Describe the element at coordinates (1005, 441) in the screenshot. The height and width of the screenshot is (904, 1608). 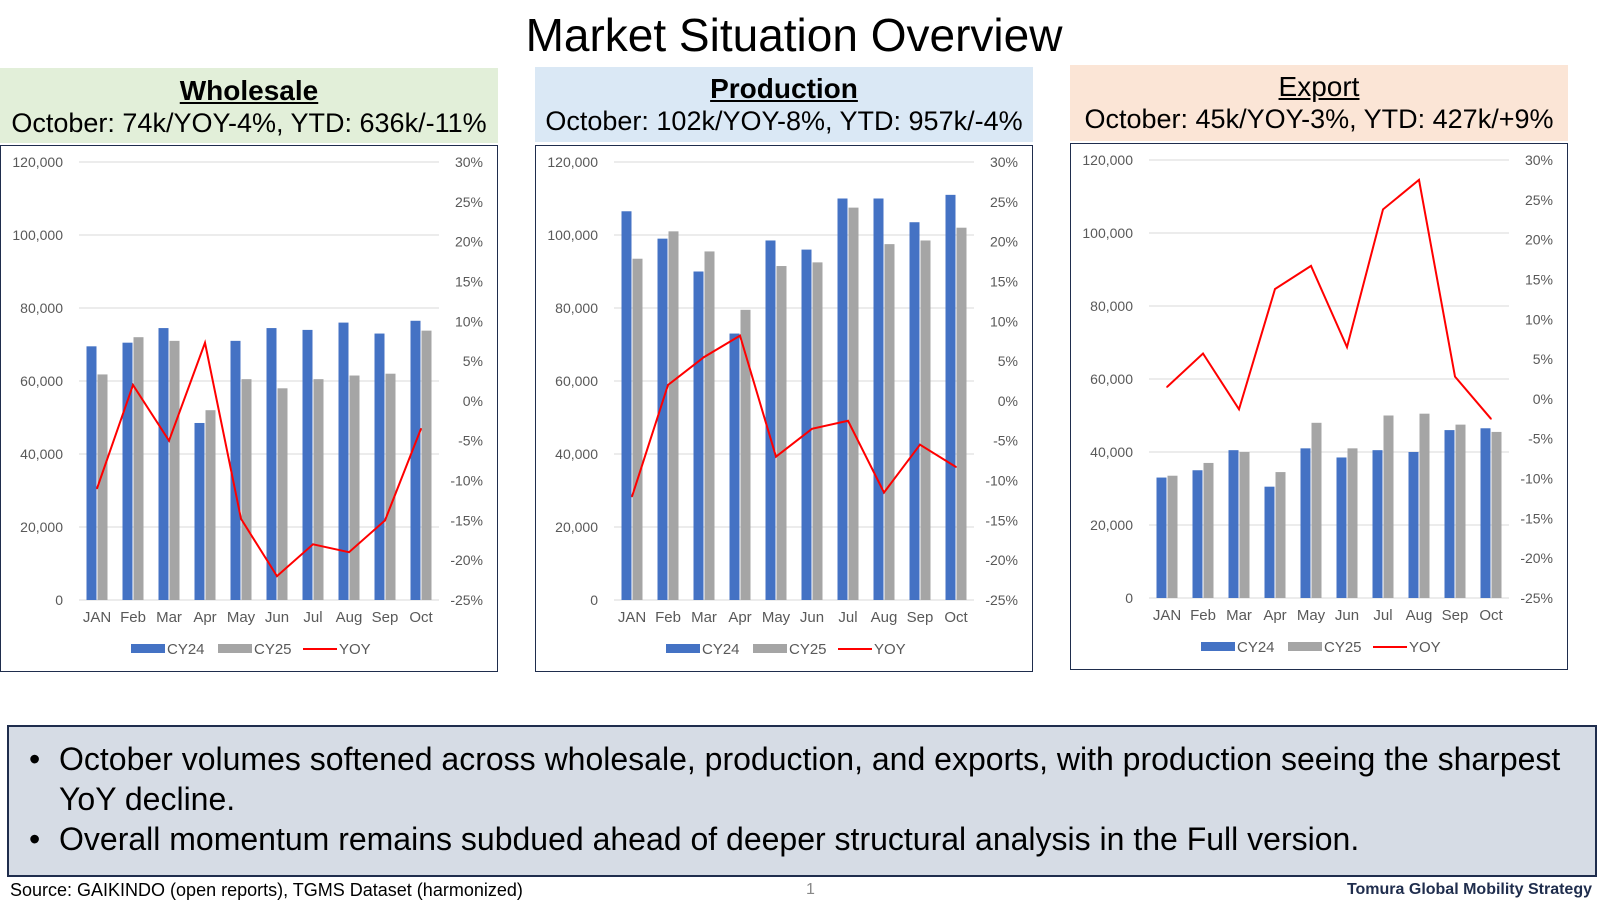
I see `production-y2tick-label: -5%` at that location.